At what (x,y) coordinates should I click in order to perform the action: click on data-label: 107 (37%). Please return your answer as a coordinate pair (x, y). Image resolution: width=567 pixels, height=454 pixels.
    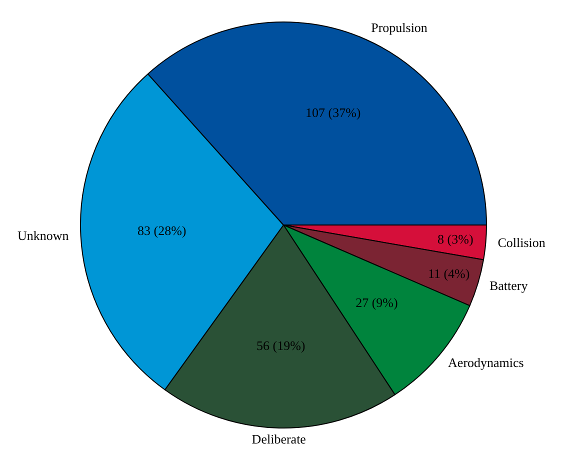
    Looking at the image, I should click on (333, 112).